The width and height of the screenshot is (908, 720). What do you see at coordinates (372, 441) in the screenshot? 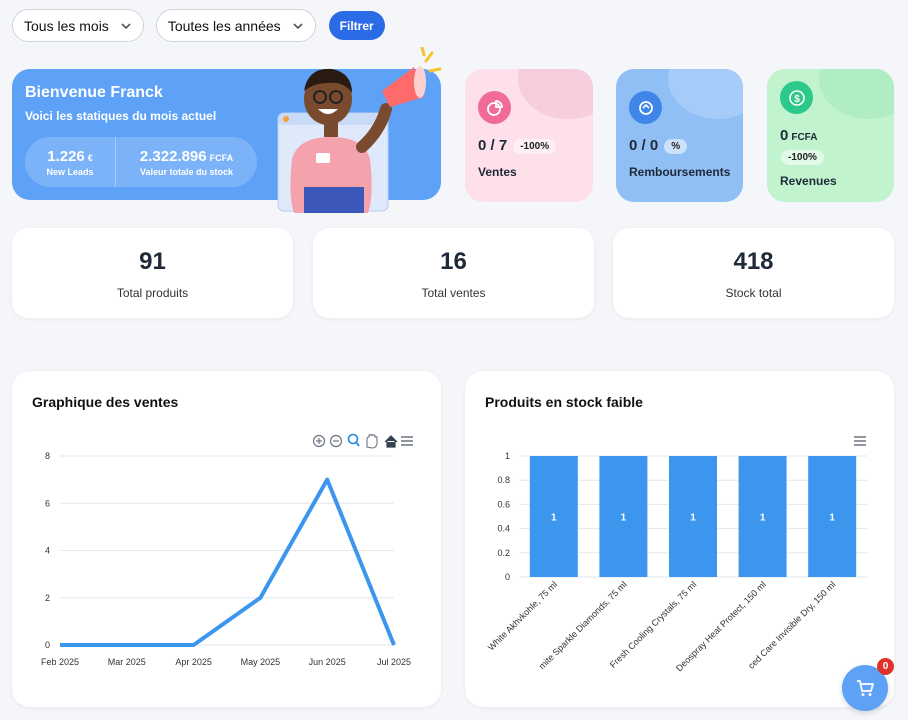
I see `pan-hand-icon` at bounding box center [372, 441].